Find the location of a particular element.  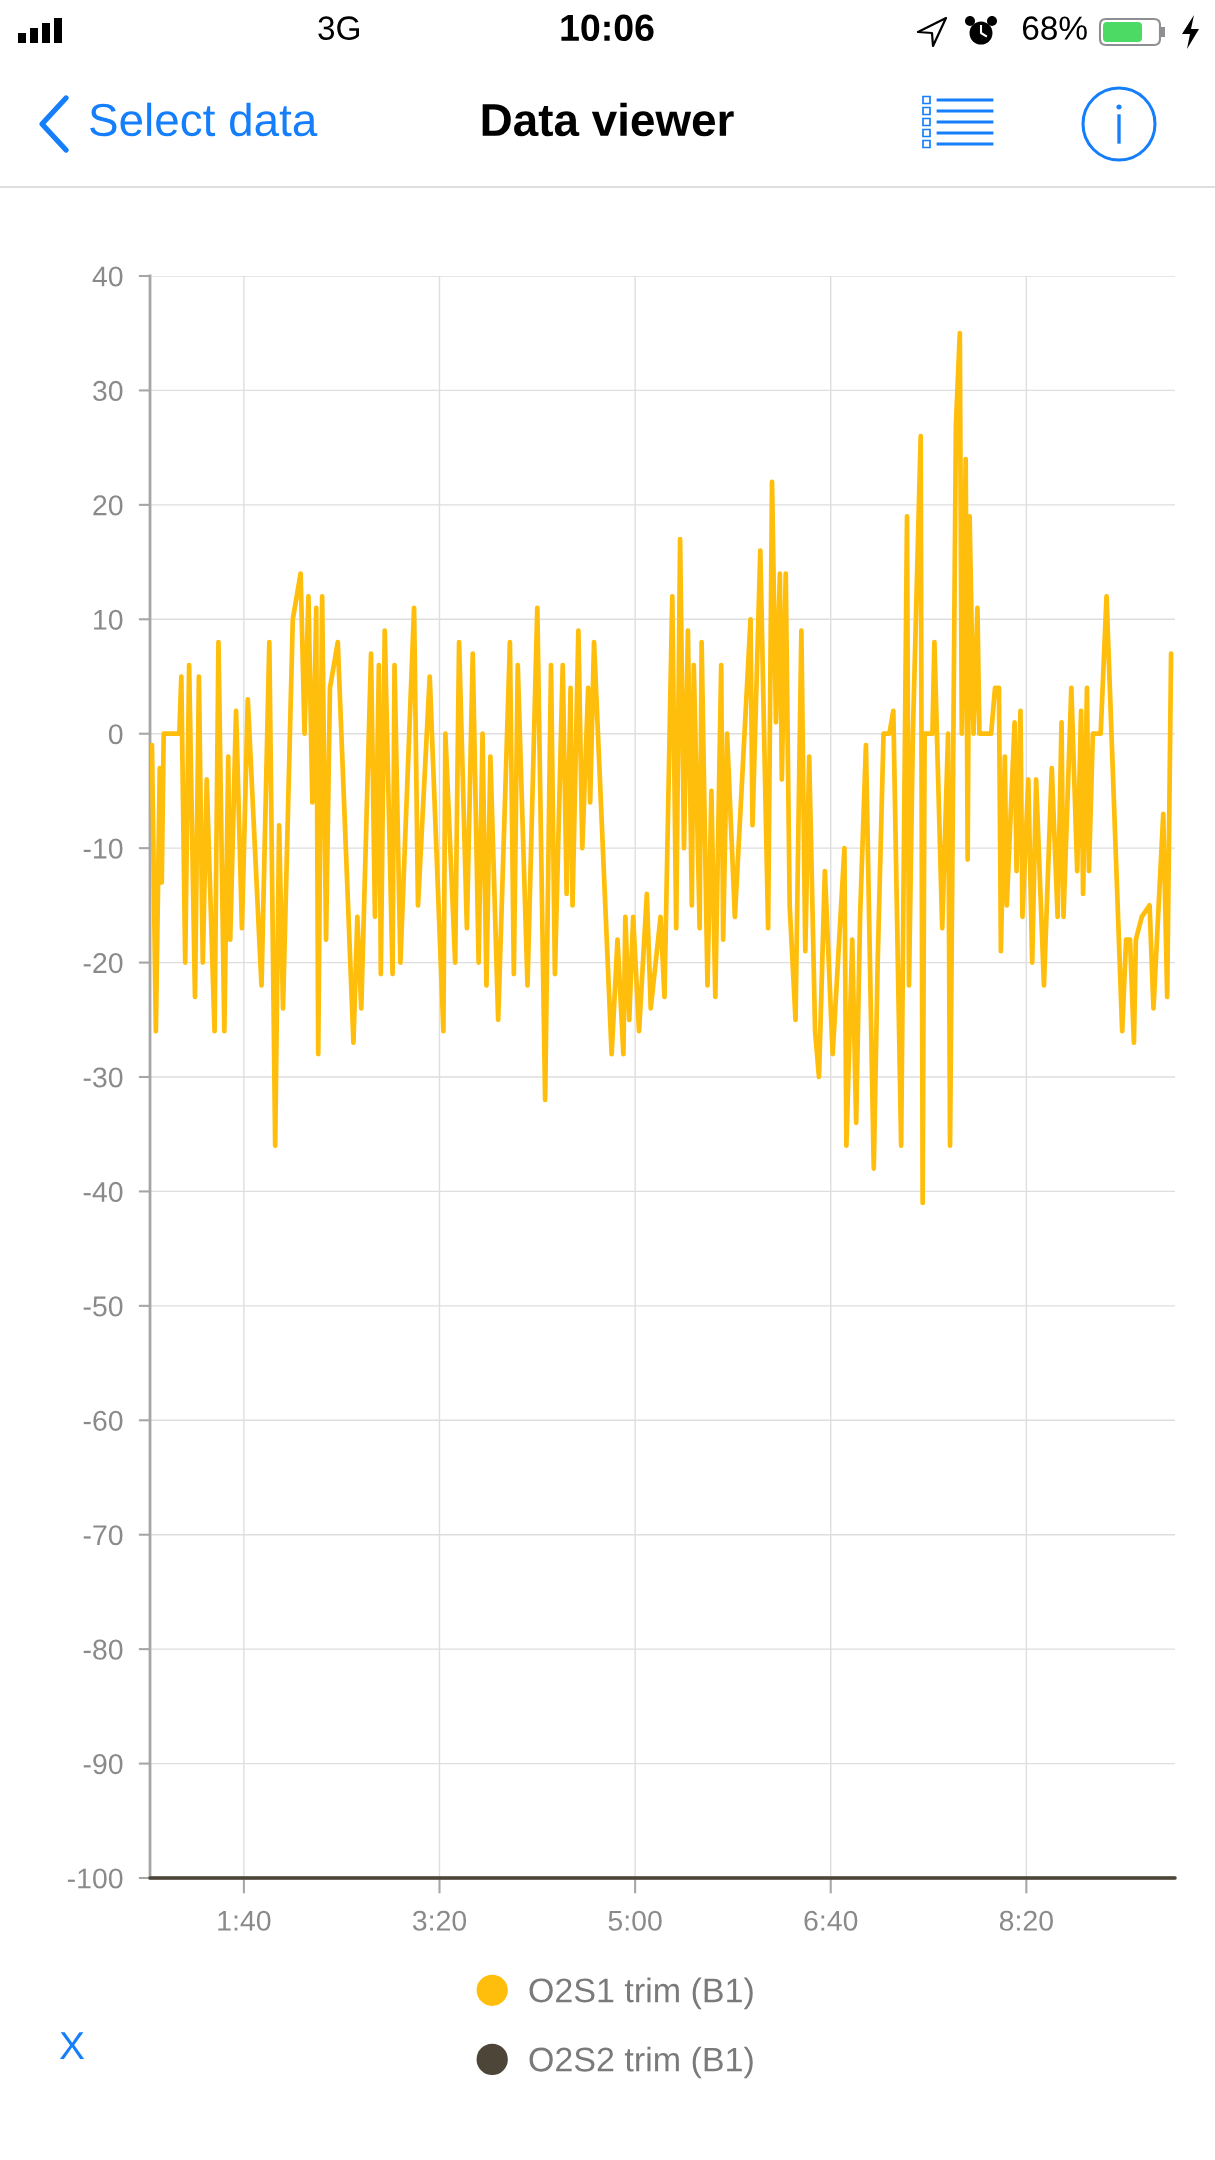

y-tick-label: -70 is located at coordinates (103, 1535).